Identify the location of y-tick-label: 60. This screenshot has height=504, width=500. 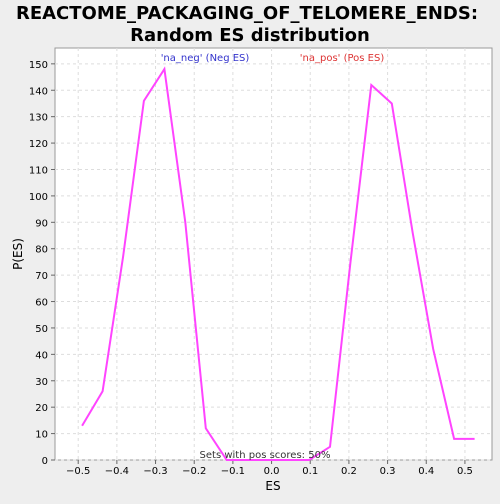
(41, 303).